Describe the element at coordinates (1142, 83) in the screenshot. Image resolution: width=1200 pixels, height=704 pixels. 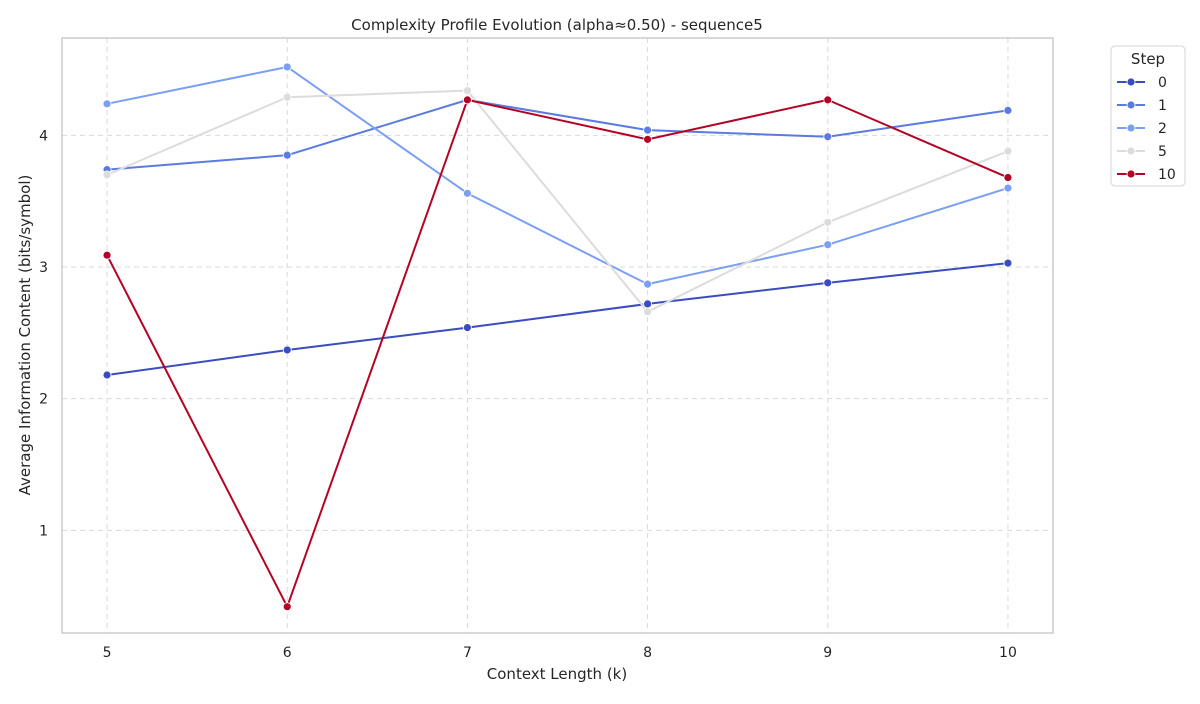
I see `legend-item-step-0: 0` at that location.